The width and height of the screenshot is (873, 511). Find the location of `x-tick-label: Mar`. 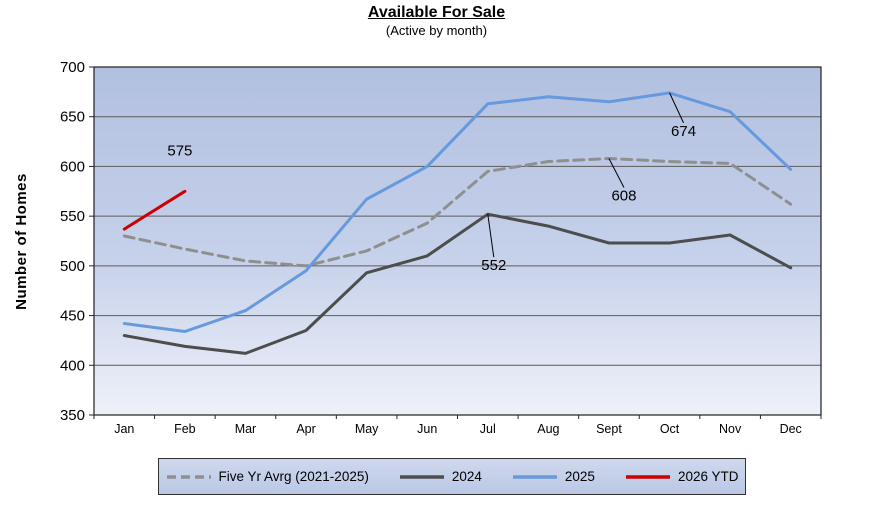

x-tick-label: Mar is located at coordinates (246, 429).